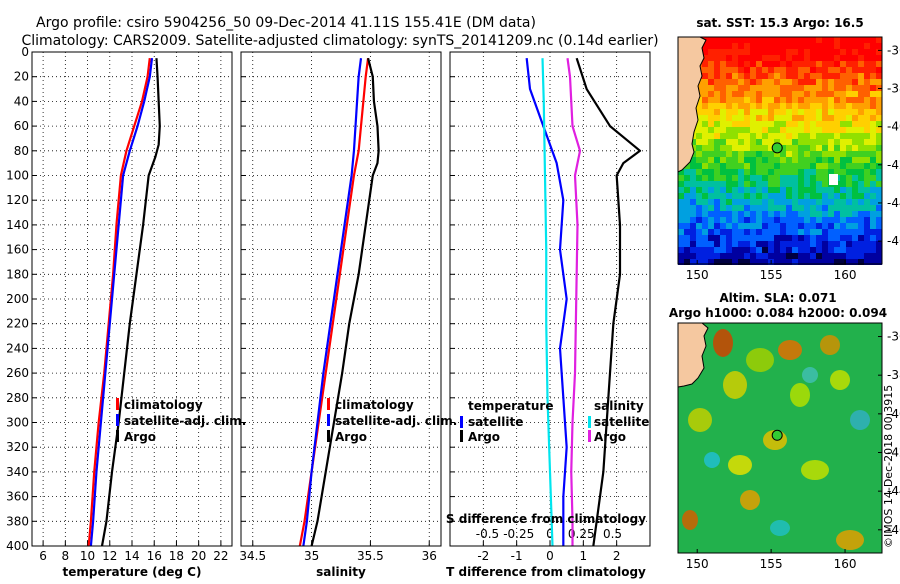  What do you see at coordinates (889, 145) in the screenshot?
I see `sst-map-y-tick-labels: -36 -38 -40 -42 -44 -46` at bounding box center [889, 145].